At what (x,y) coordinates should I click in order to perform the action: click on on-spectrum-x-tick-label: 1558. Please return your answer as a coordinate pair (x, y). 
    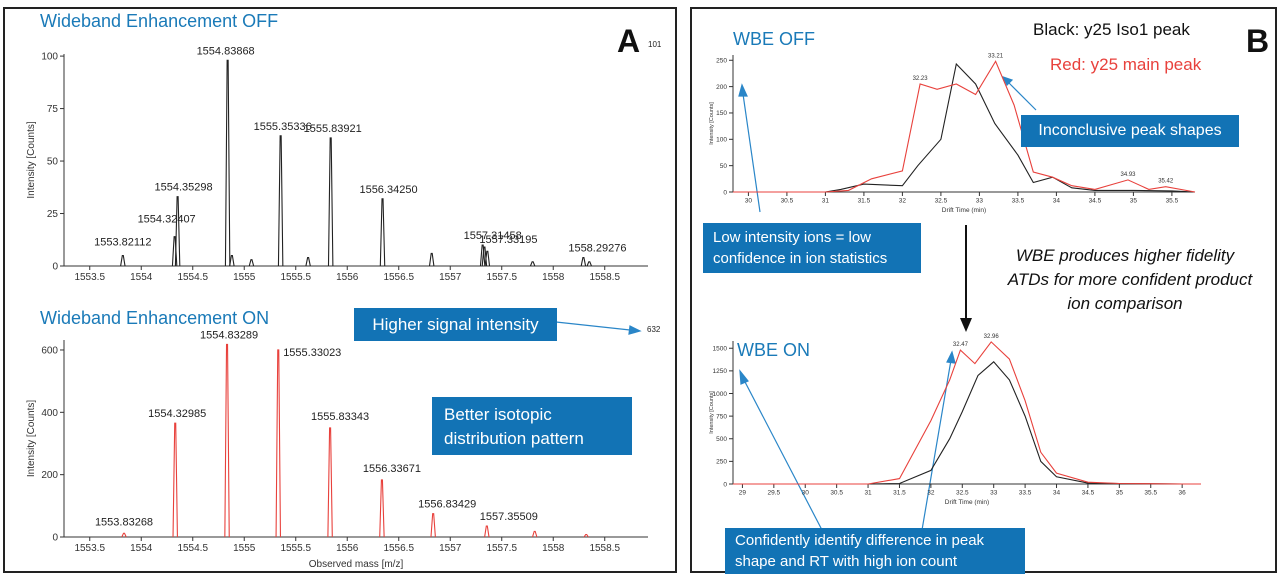
    Looking at the image, I should click on (553, 548).